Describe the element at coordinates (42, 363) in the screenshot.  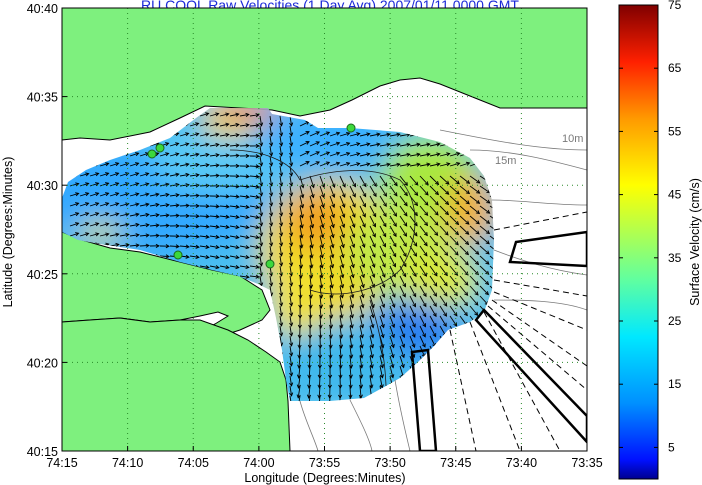
I see `y-tick-label: 40:20` at that location.